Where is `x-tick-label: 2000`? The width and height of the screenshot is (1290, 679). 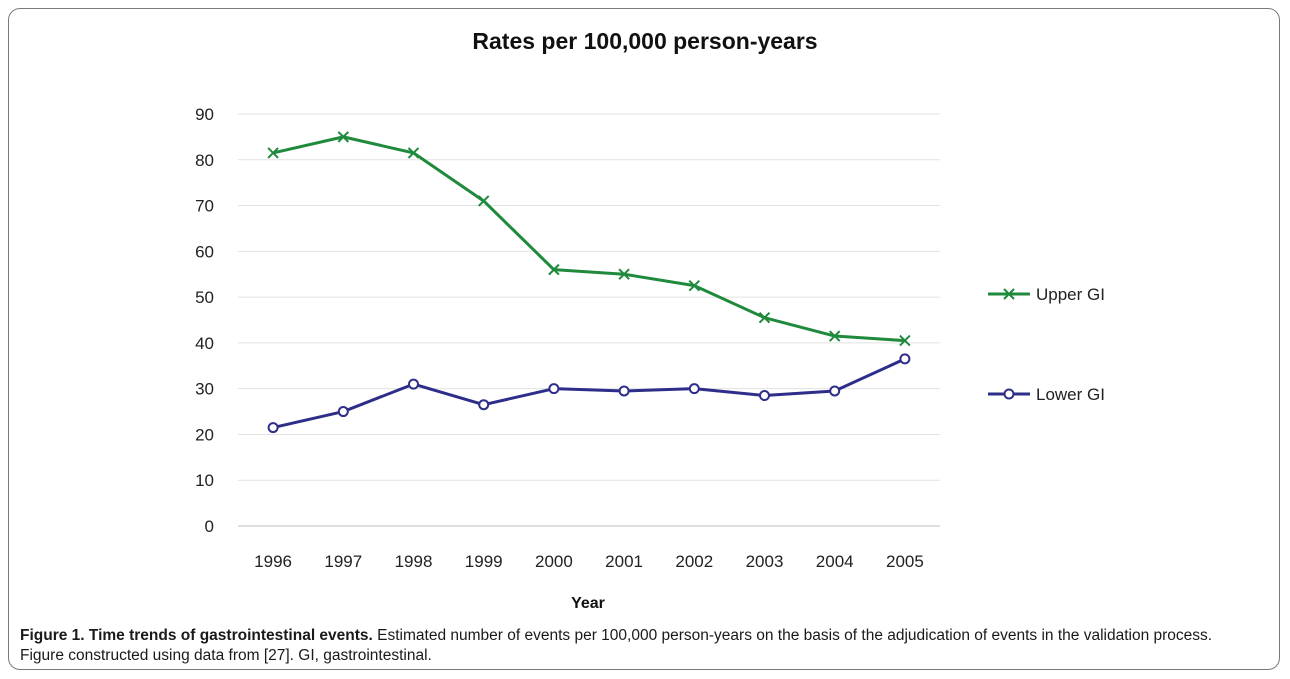 x-tick-label: 2000 is located at coordinates (554, 561).